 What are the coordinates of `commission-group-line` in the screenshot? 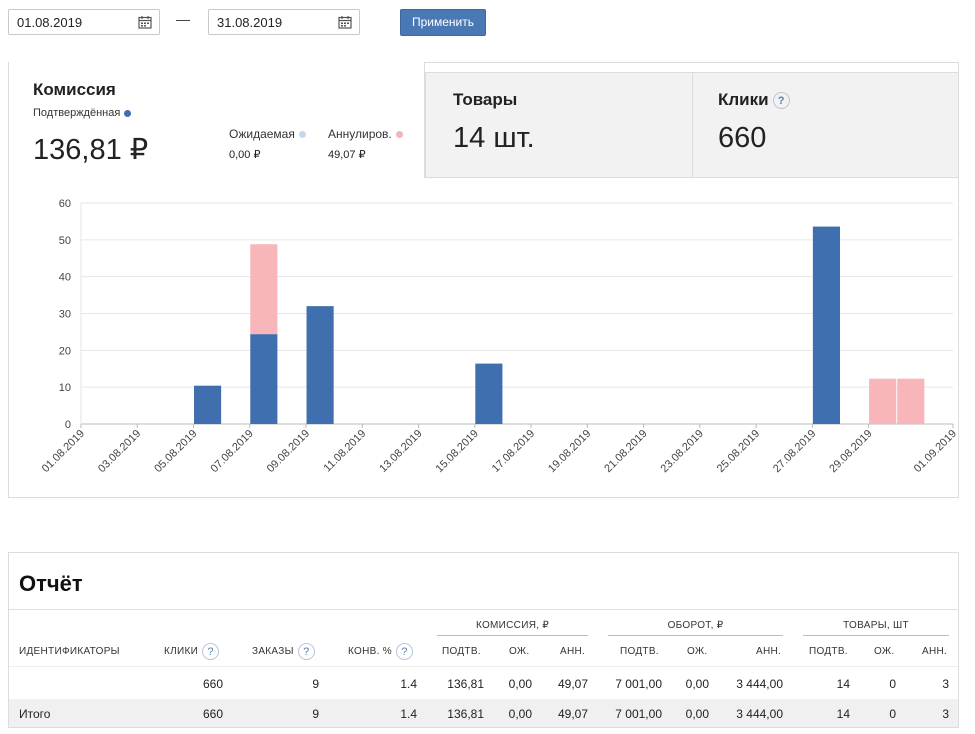 It's located at (512, 635).